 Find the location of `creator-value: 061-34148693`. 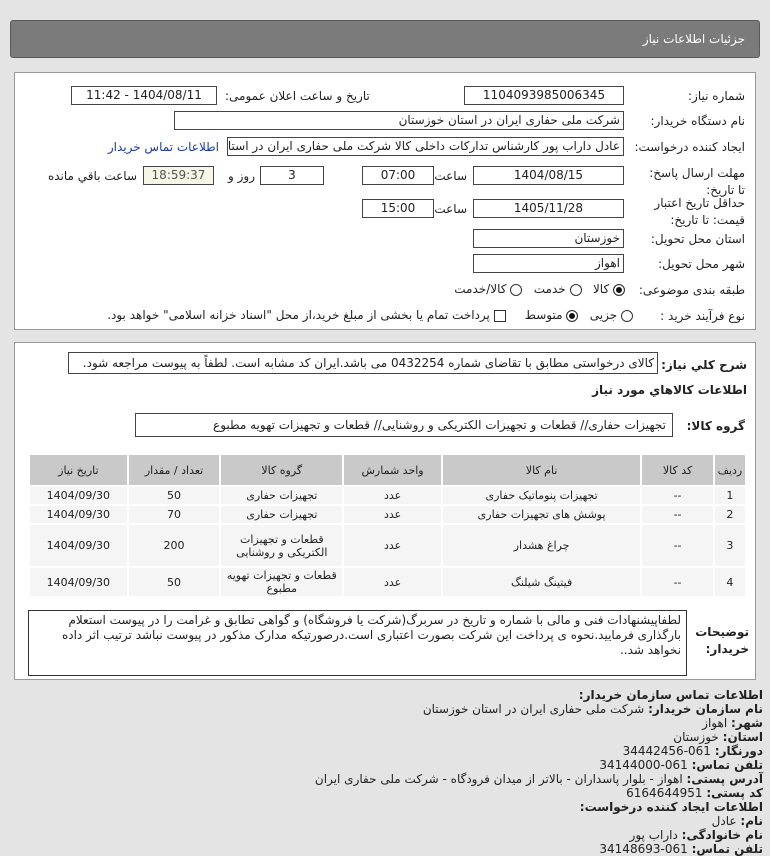

creator-value: 061-34148693 is located at coordinates (643, 849).